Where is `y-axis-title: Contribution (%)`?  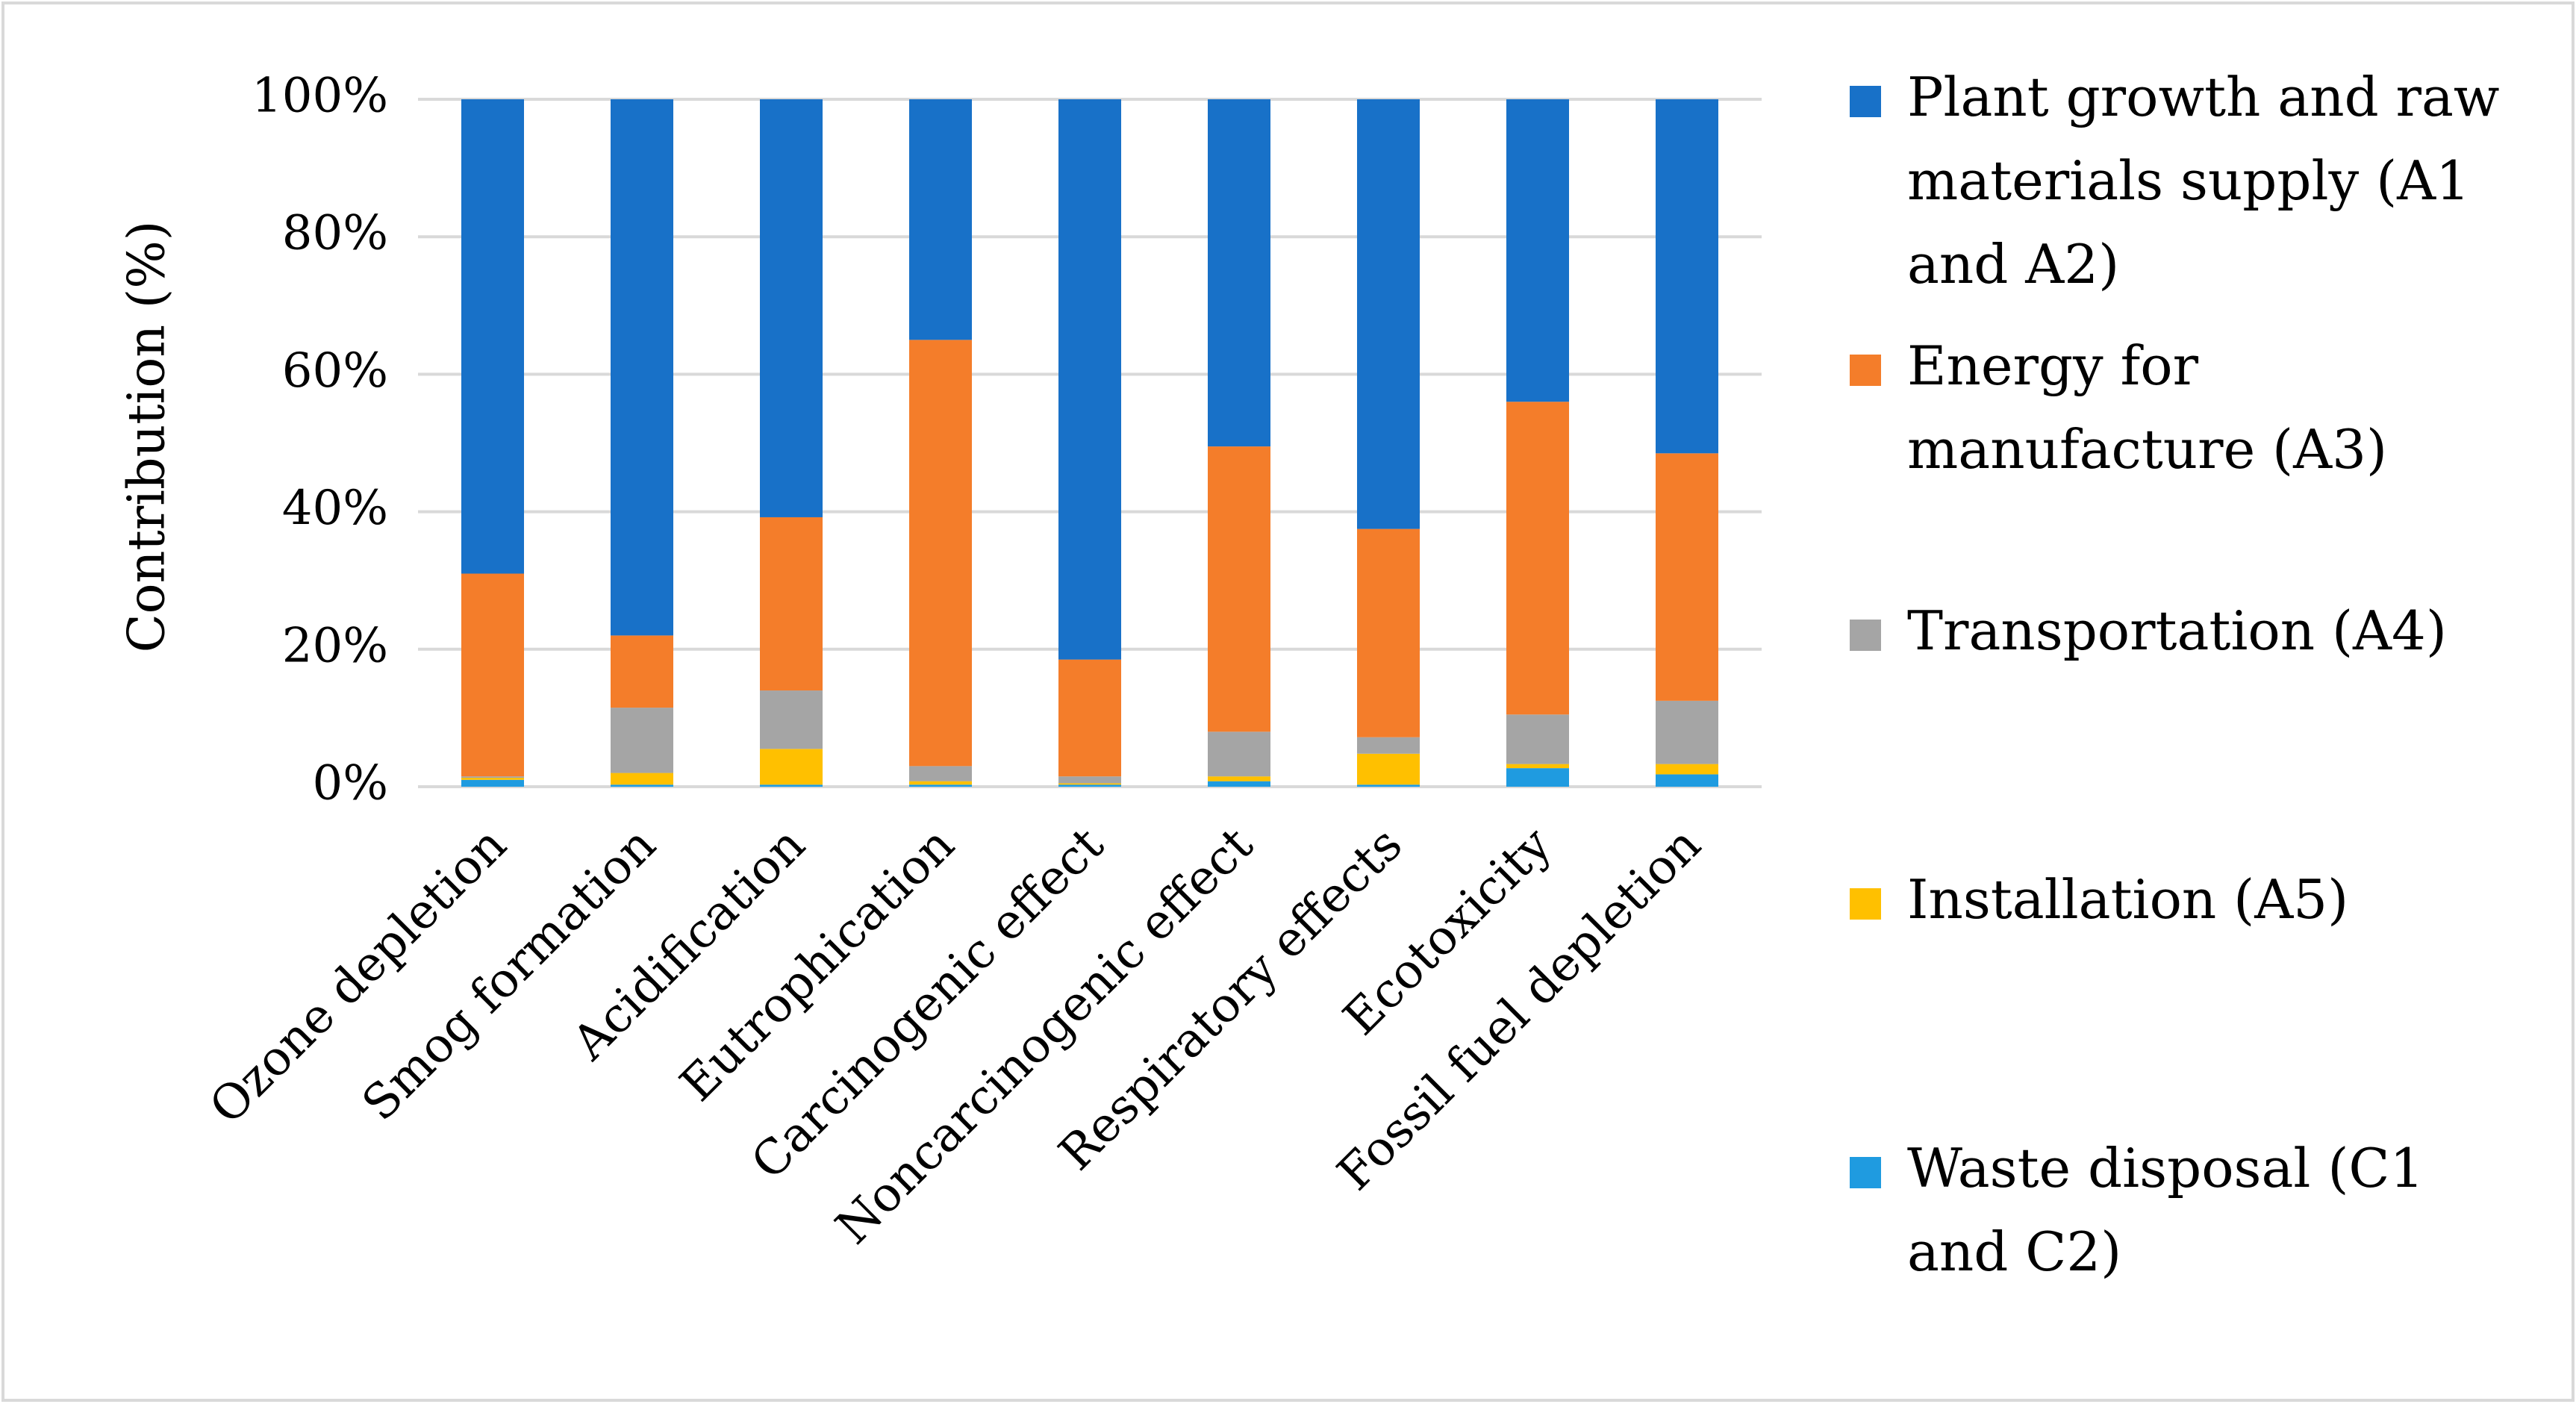 y-axis-title: Contribution (%) is located at coordinates (147, 437).